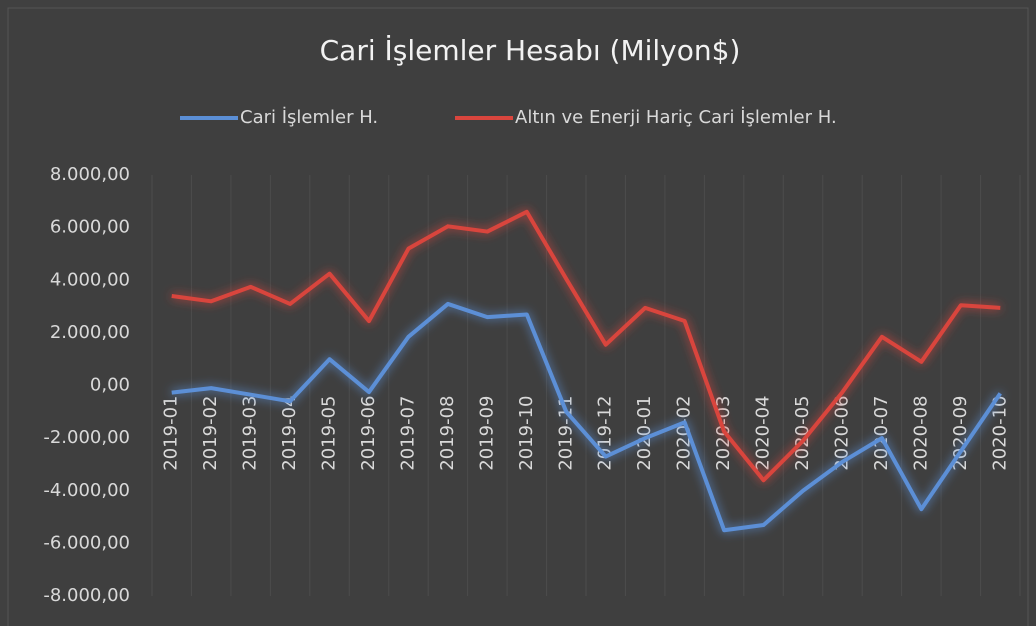 Image resolution: width=1036 pixels, height=626 pixels. What do you see at coordinates (530, 50) in the screenshot?
I see `chart-title: Cari İşlemler Hesabı (Milyon$)` at bounding box center [530, 50].